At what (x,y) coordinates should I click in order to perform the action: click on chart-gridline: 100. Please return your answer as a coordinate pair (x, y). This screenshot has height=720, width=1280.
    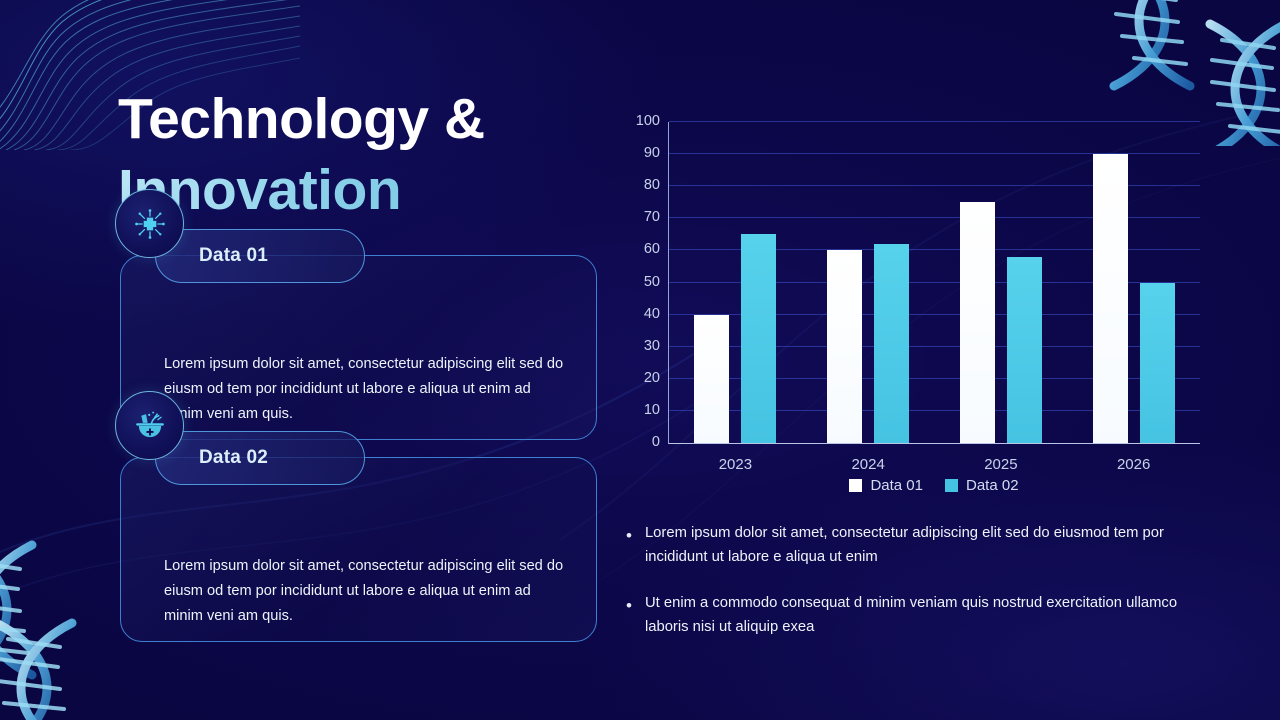
    Looking at the image, I should click on (918, 121).